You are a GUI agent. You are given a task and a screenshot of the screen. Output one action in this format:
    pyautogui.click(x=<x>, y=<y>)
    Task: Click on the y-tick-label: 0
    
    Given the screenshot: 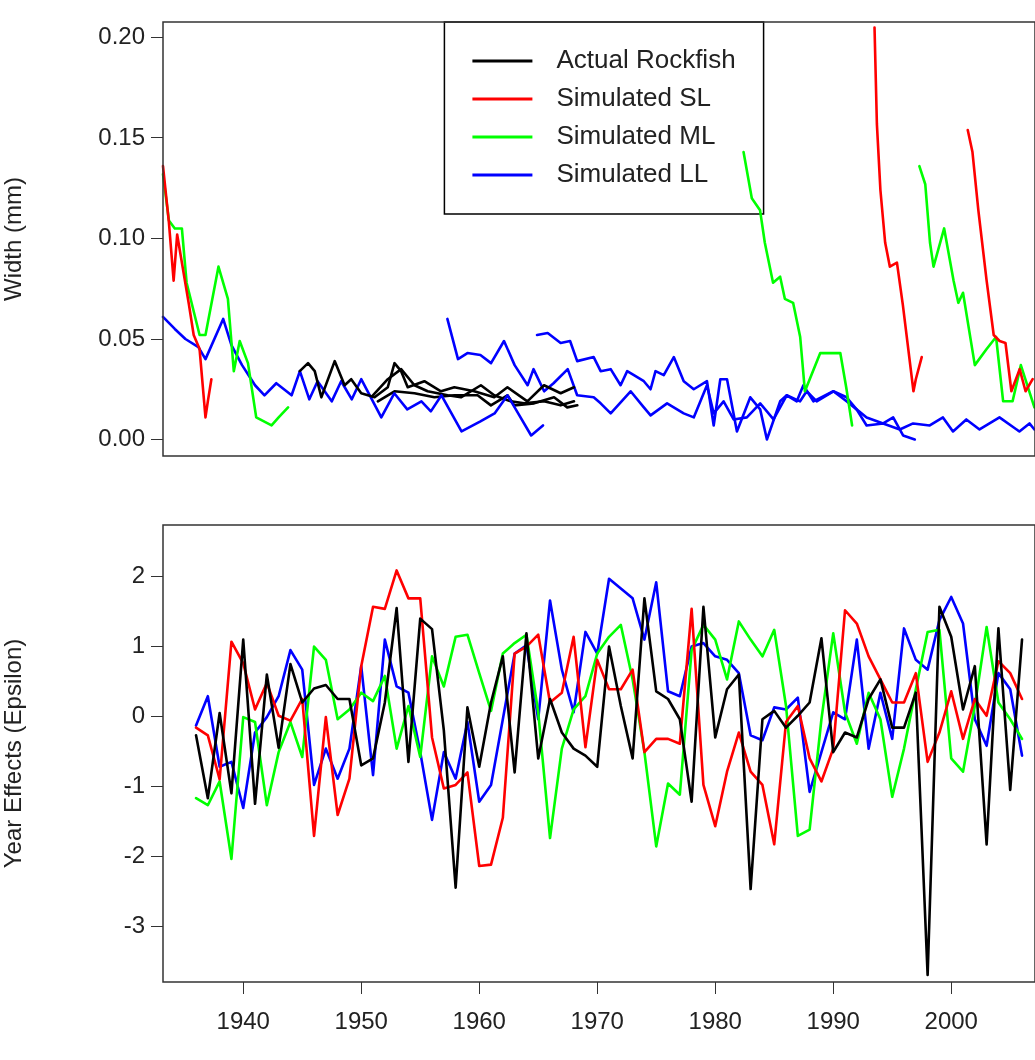 What is the action you would take?
    pyautogui.click(x=138, y=715)
    